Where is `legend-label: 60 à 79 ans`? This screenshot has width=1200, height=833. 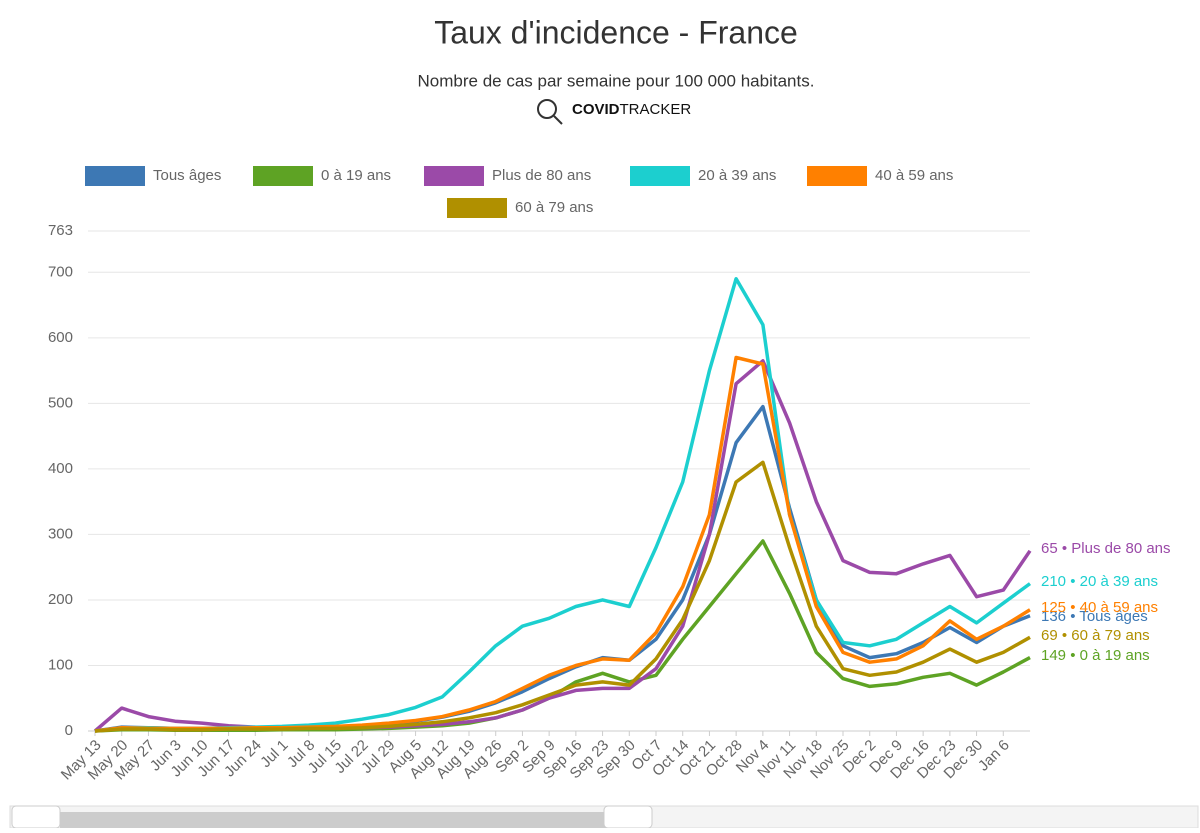
legend-label: 60 à 79 ans is located at coordinates (554, 207).